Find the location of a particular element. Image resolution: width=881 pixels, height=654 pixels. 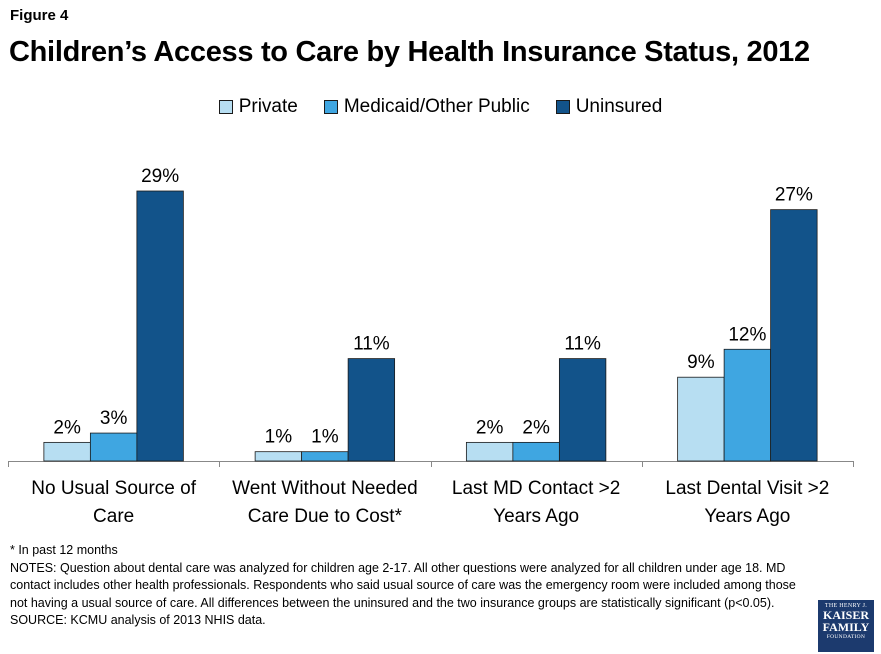

kff-logo: THE HENRY J. KAISER FAMILY FOUNDATION is located at coordinates (846, 626).